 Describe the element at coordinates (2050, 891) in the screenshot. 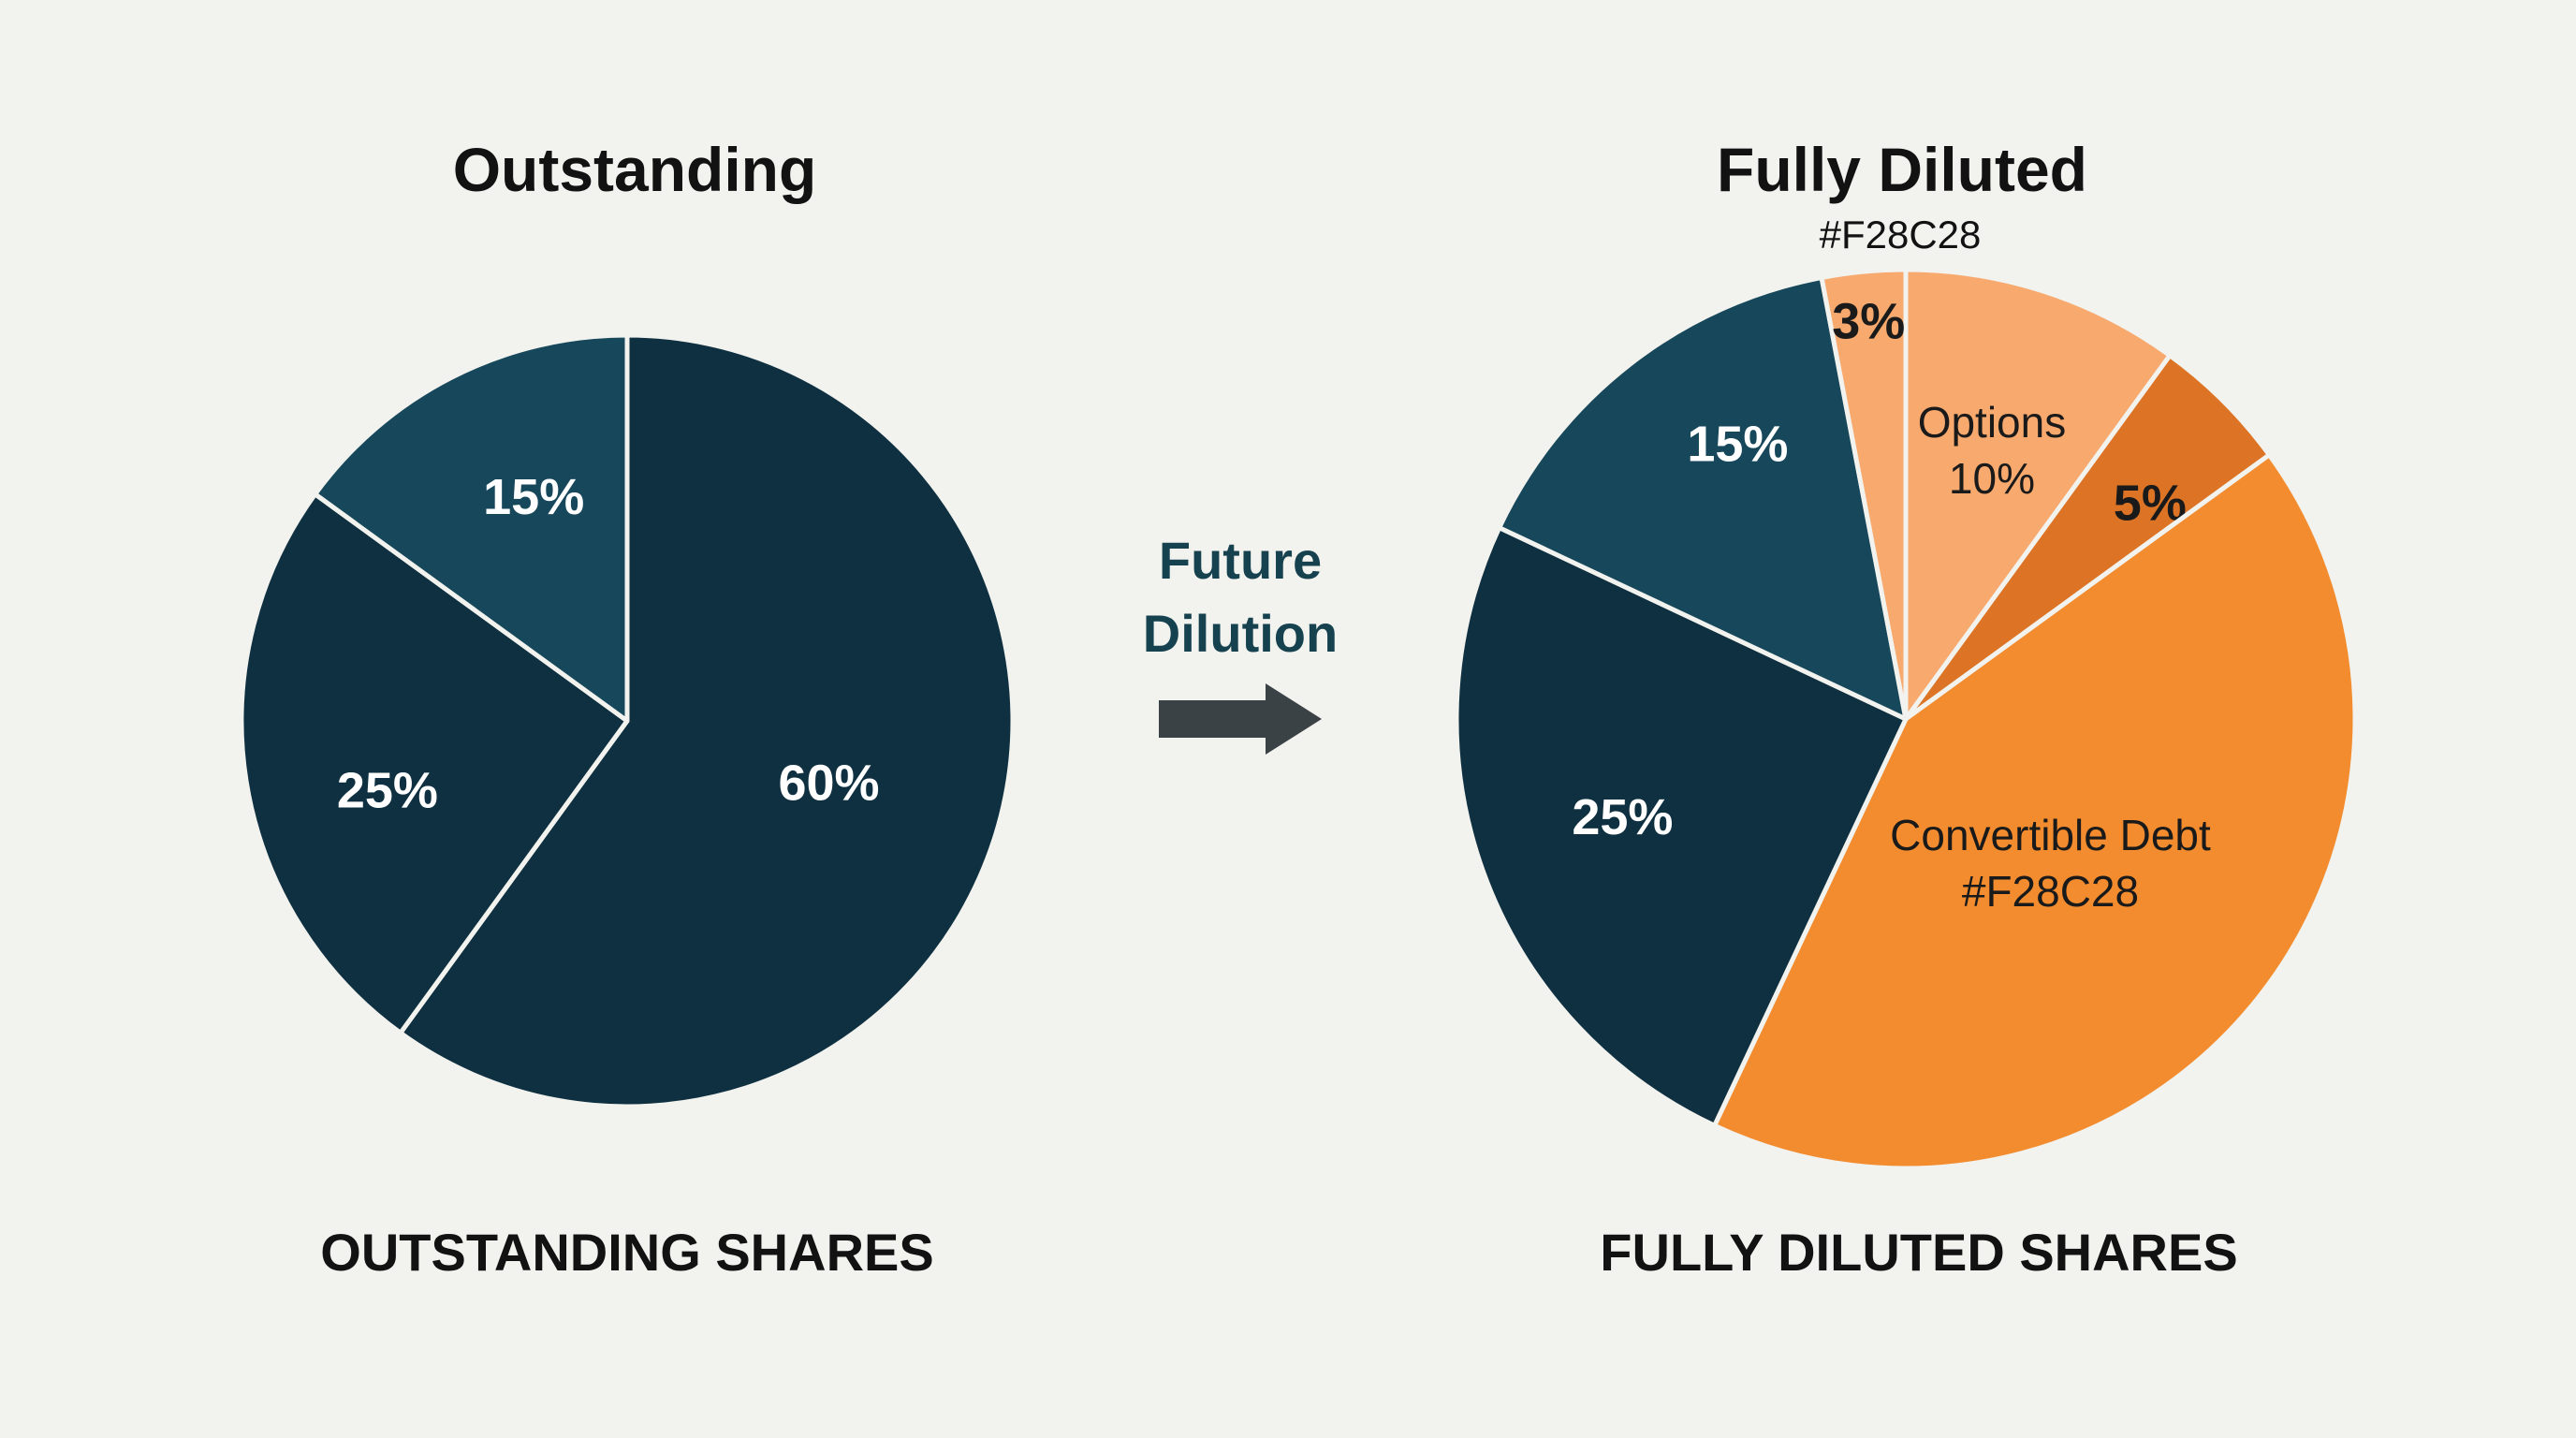

I see `slice-value-label: #F28C28` at that location.